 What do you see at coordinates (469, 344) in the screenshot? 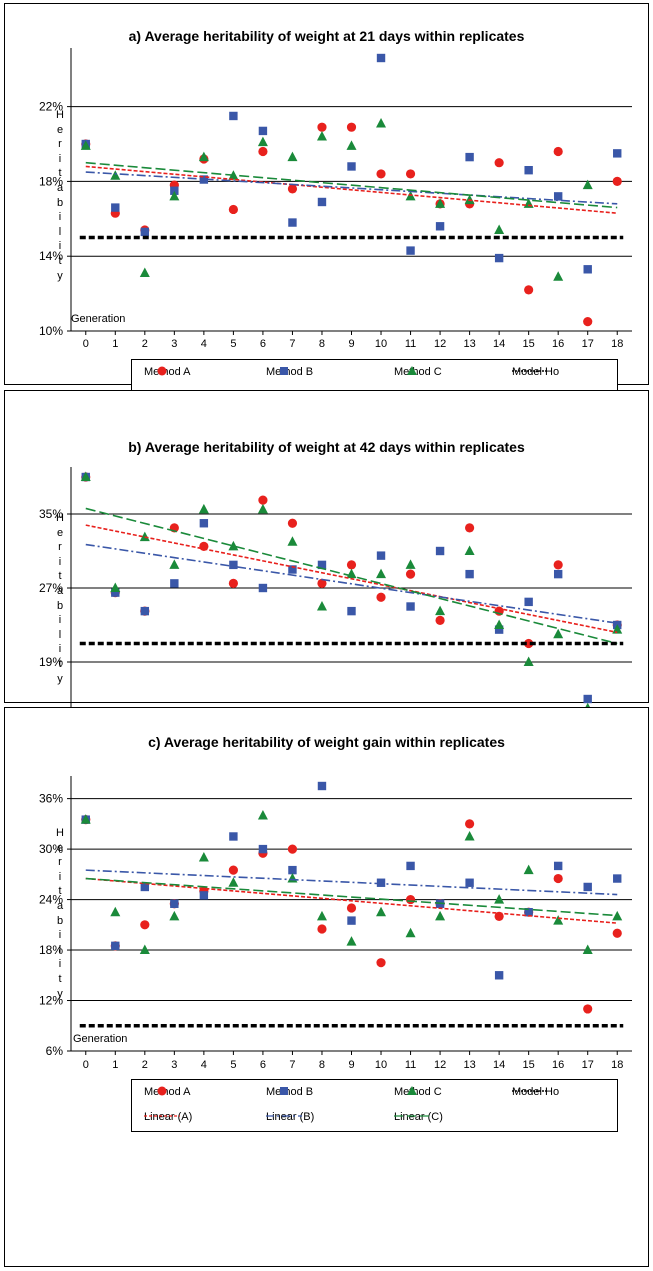
I see `x-tick-label: 13` at bounding box center [469, 344].